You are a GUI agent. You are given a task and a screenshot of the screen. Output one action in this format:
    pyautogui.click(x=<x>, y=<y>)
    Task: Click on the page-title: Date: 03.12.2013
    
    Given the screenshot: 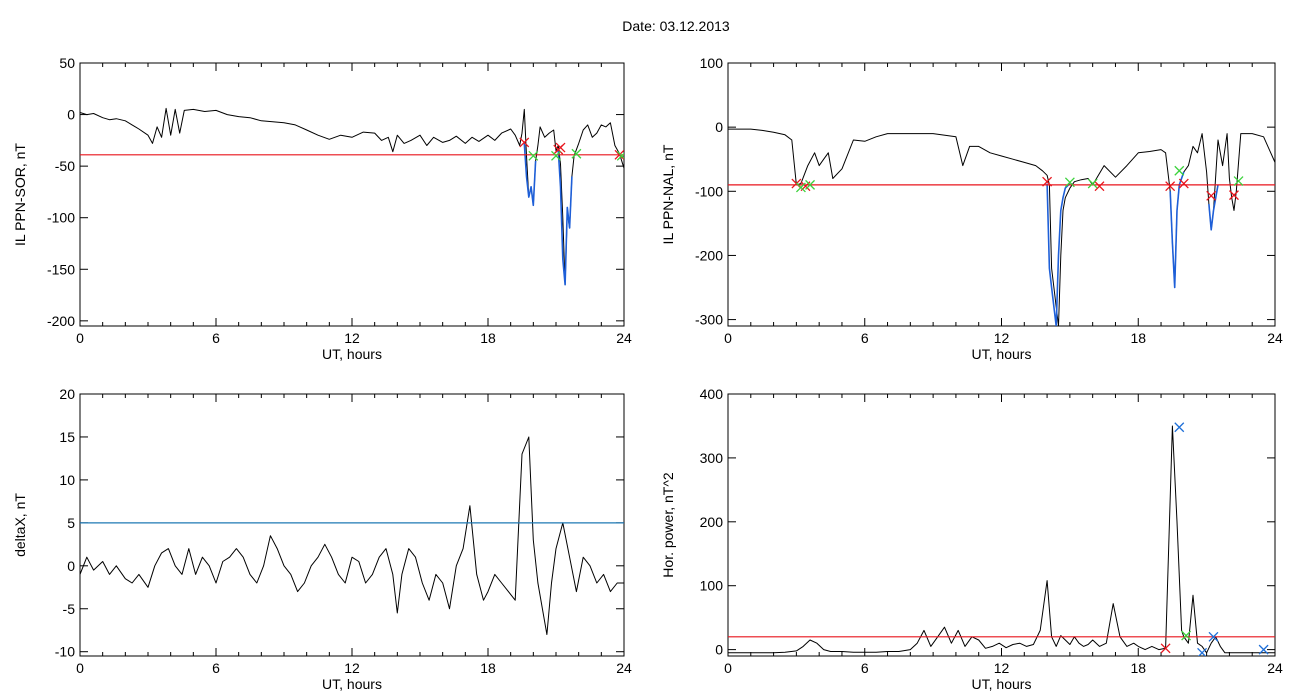 What is the action you would take?
    pyautogui.click(x=676, y=26)
    